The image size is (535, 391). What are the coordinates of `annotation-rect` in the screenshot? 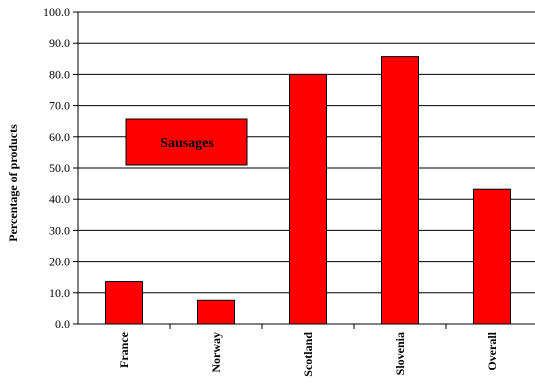 It's located at (186, 142).